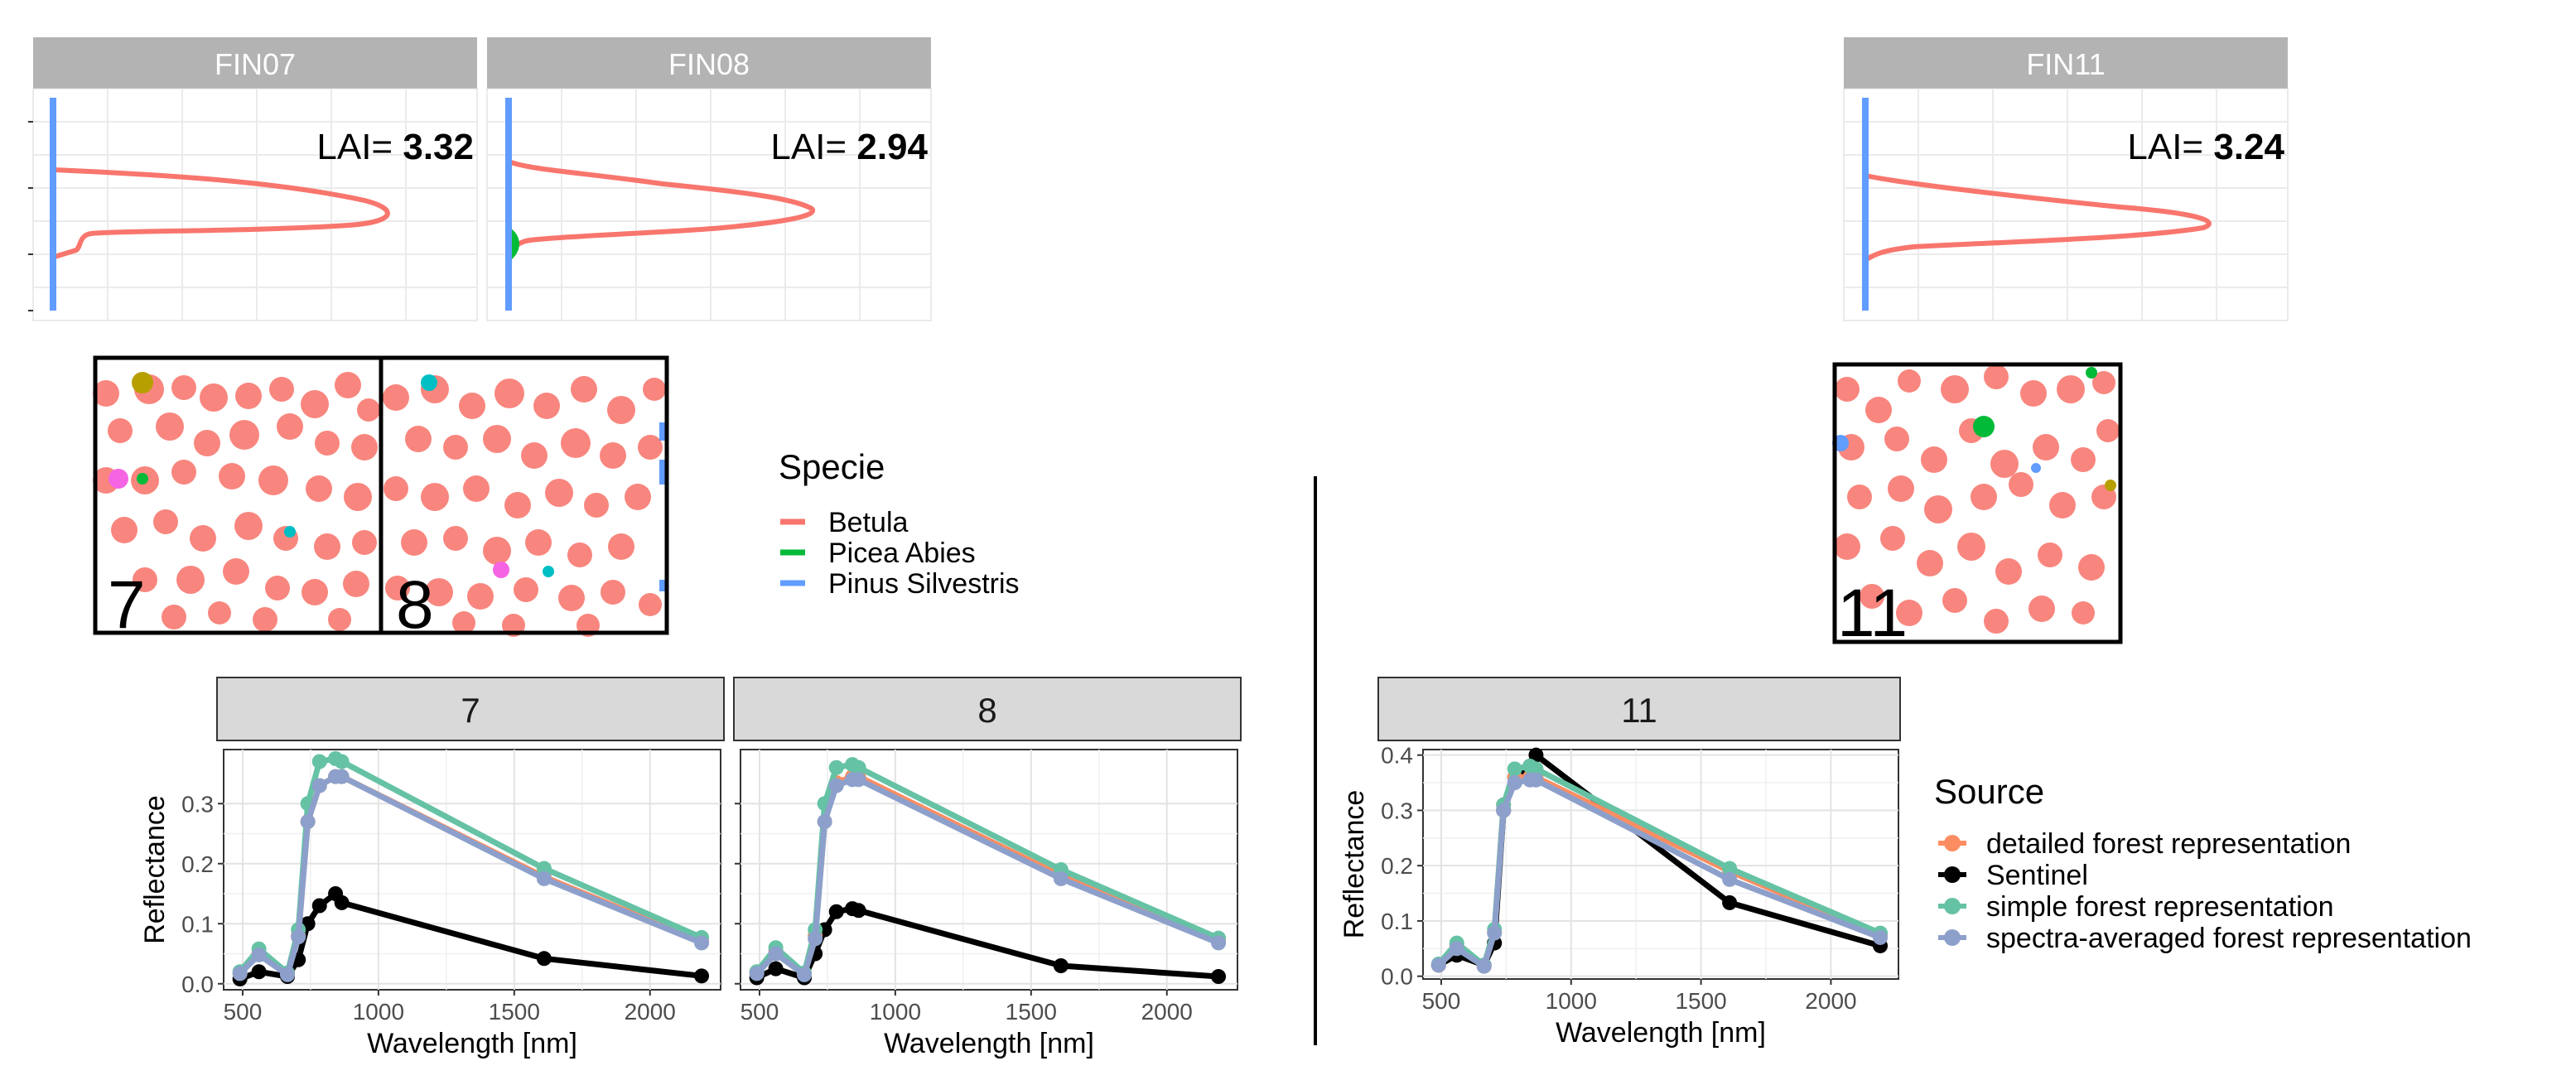  I want to click on series-spectra-averaged-forest-representation, so click(988, 877).